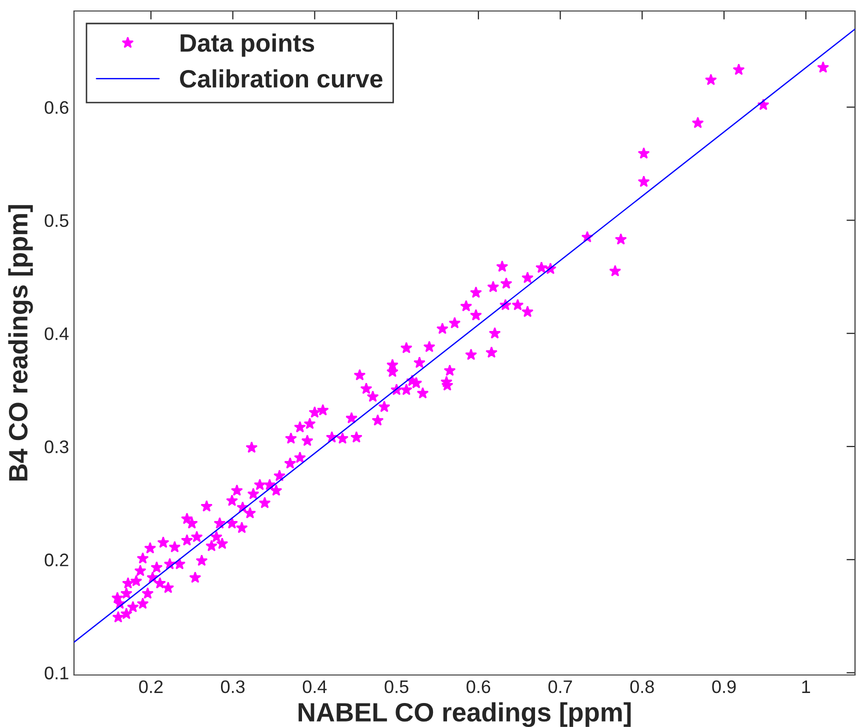 The height and width of the screenshot is (727, 856). I want to click on x-axis-title: NABEL CO readings [ppm], so click(464, 714).